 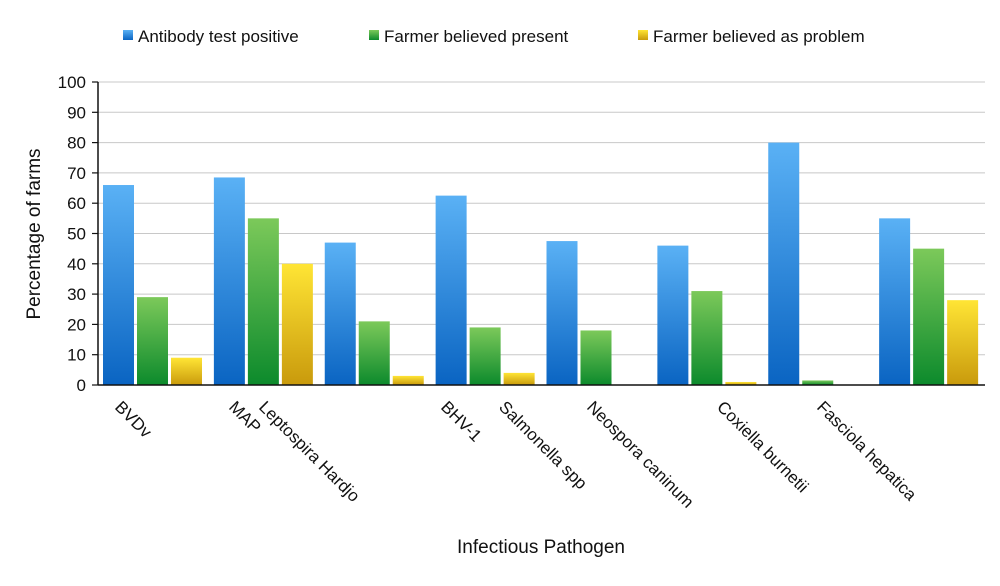 I want to click on bar-farmer-believed-present-bvdv, so click(x=152, y=341).